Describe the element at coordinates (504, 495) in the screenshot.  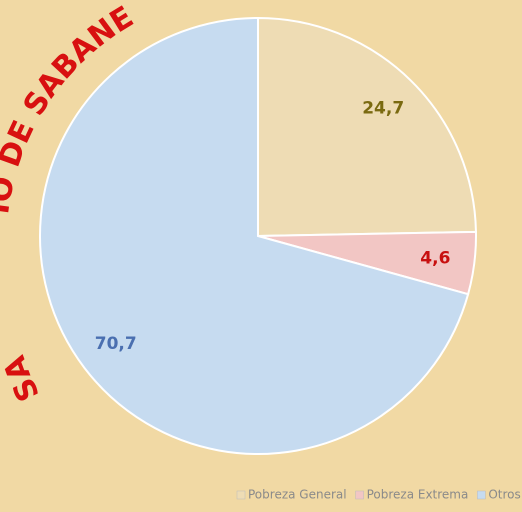
I see `legend-label: Otros` at that location.